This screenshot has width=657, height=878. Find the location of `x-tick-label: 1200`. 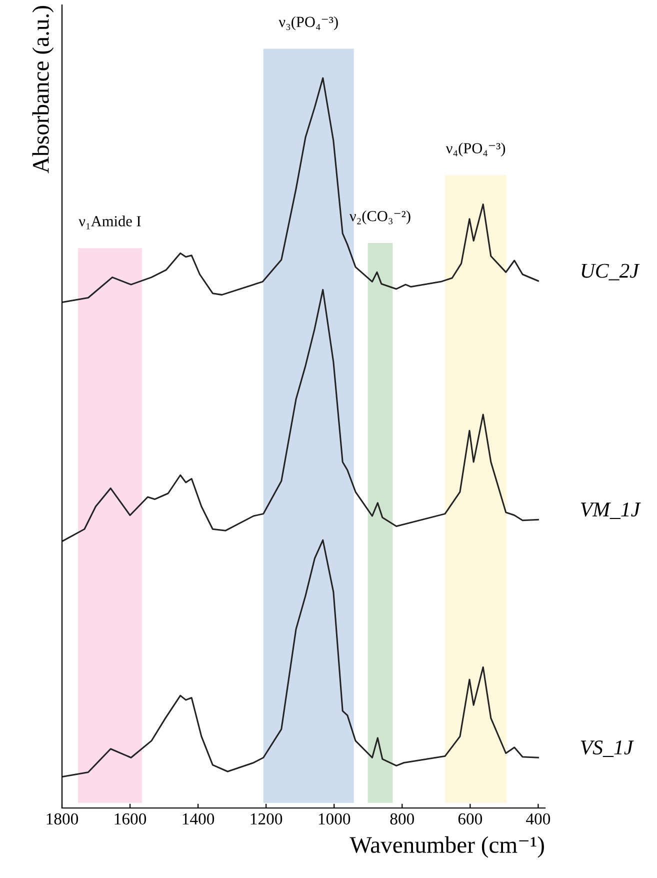

x-tick-label: 1200 is located at coordinates (266, 819).